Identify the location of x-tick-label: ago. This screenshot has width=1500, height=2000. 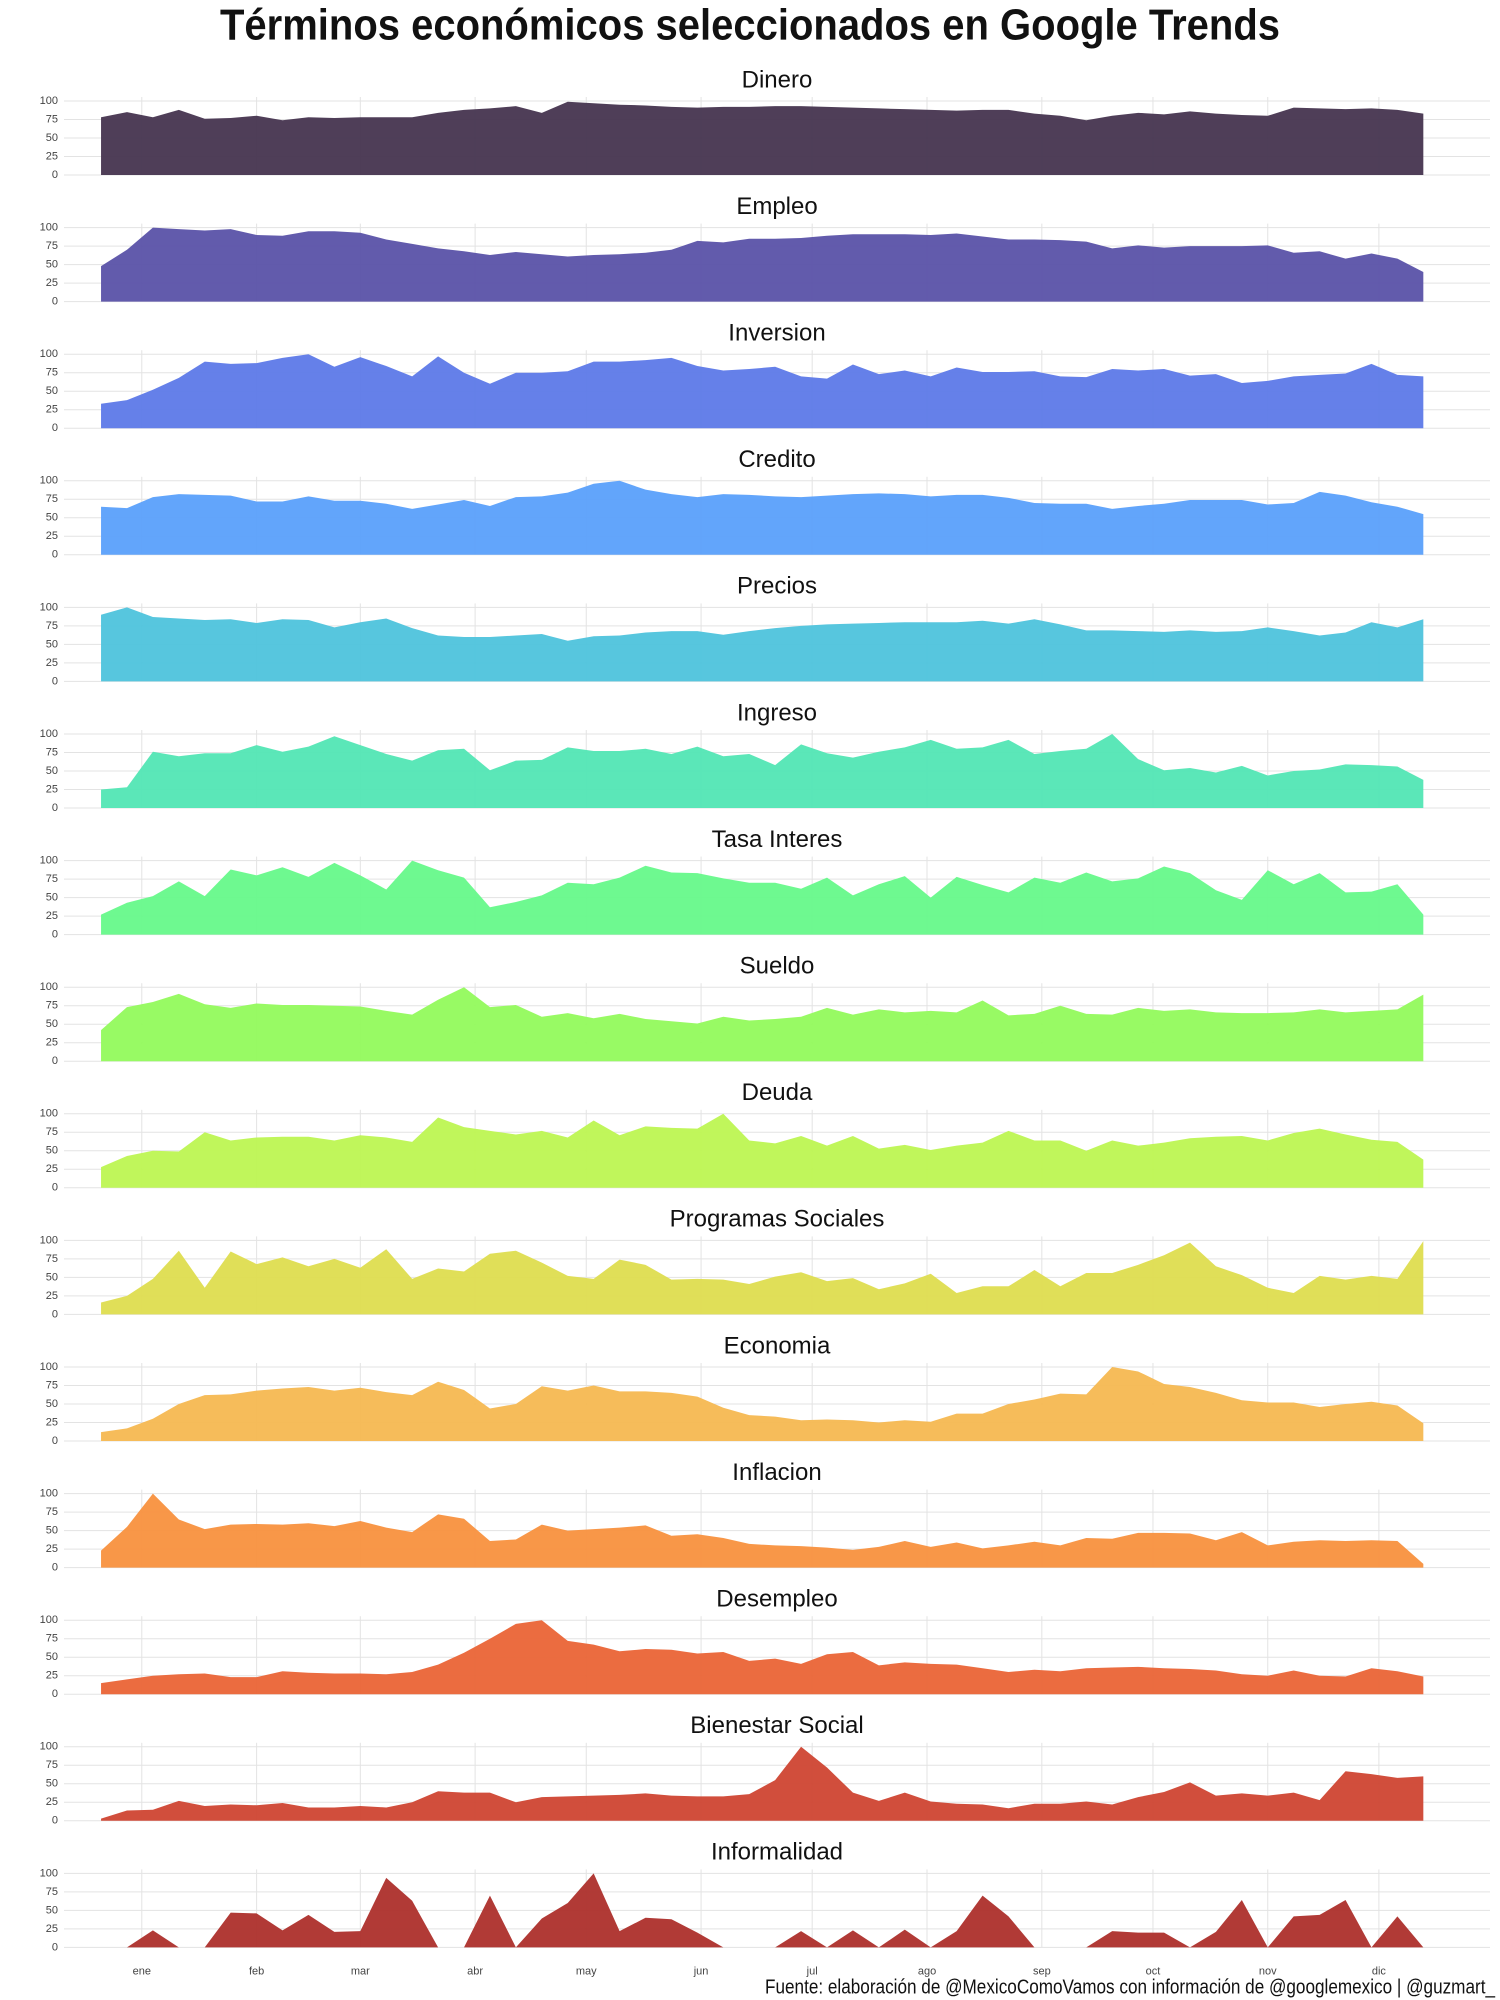
(927, 1971).